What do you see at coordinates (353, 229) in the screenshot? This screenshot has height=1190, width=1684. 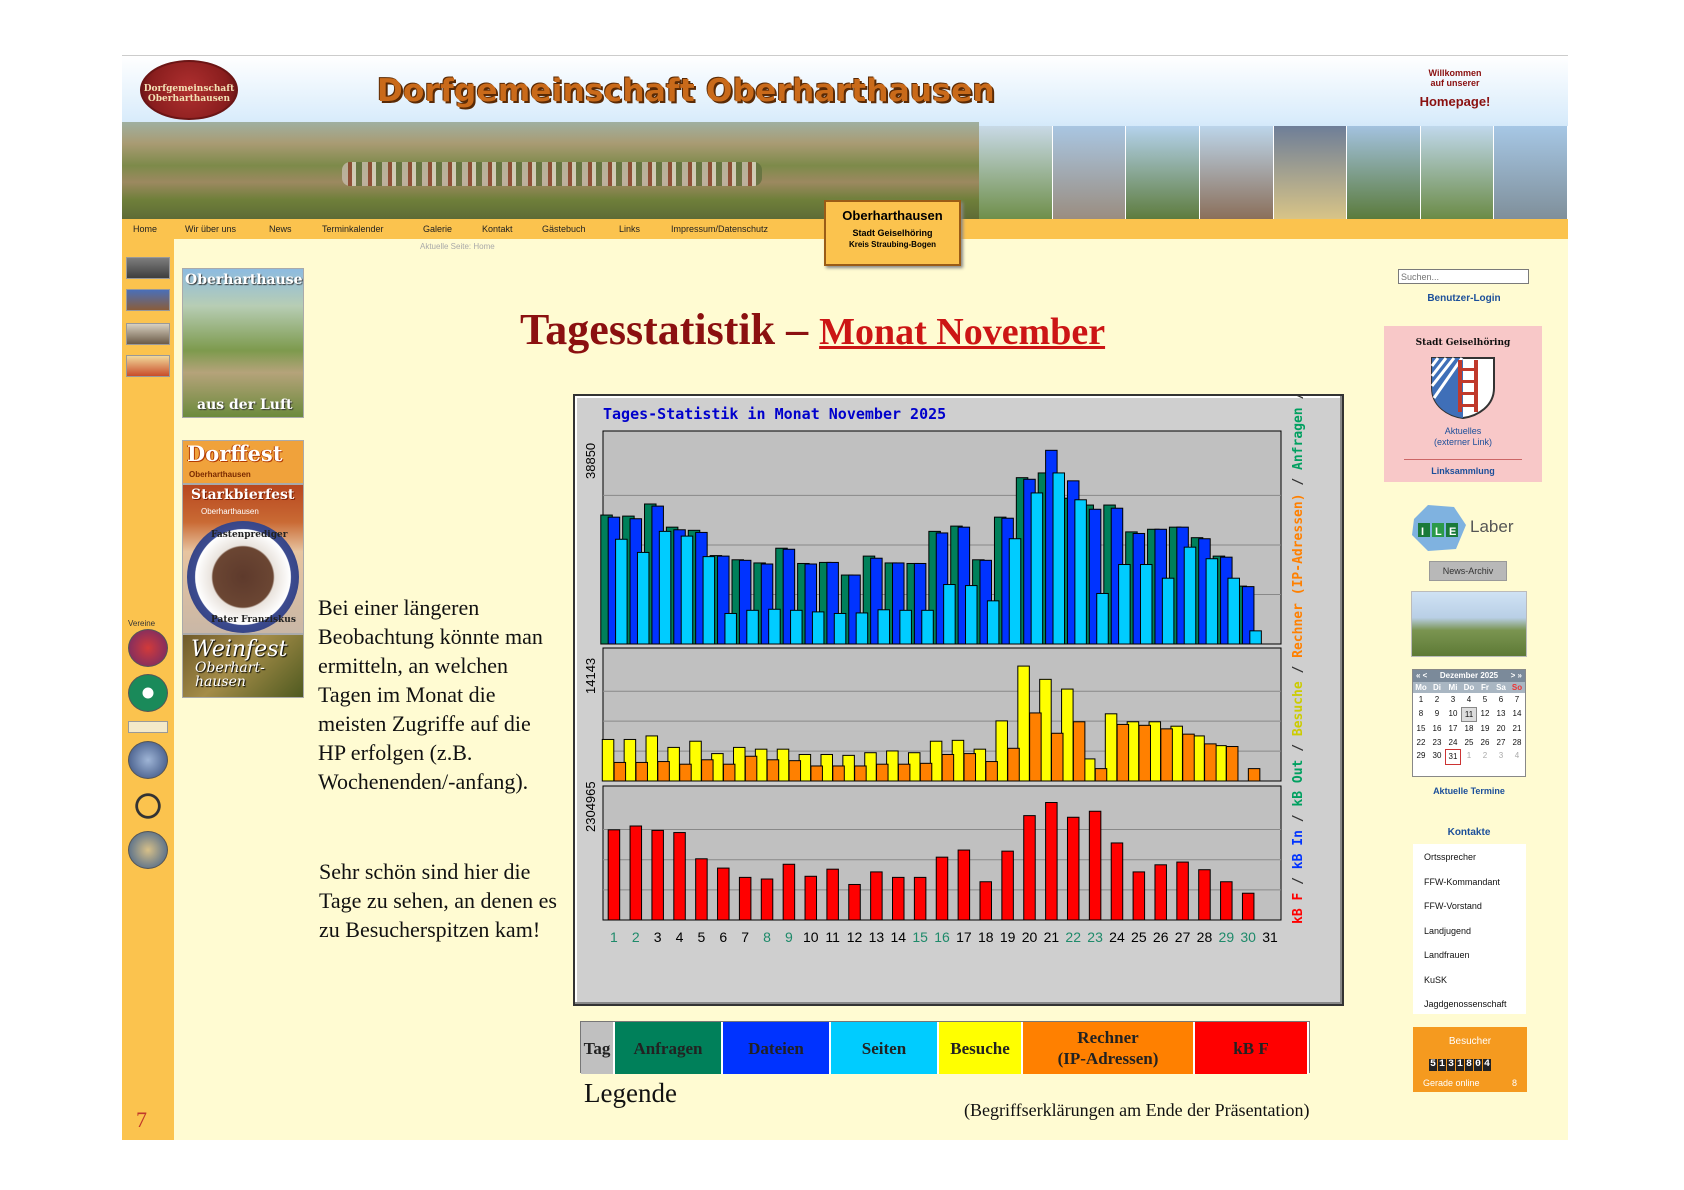 I see `nav-terminkalender: Terminkalender` at bounding box center [353, 229].